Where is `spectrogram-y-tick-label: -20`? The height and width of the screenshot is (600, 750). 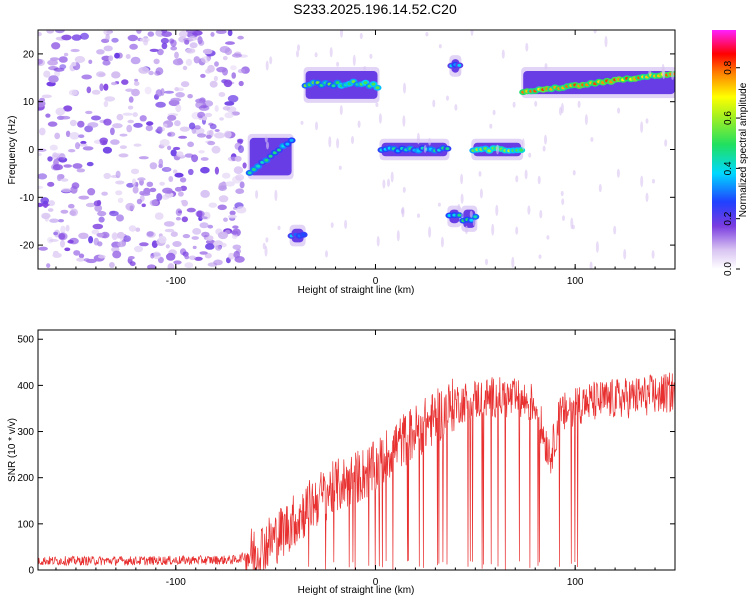
spectrogram-y-tick-label: -20 is located at coordinates (27, 246).